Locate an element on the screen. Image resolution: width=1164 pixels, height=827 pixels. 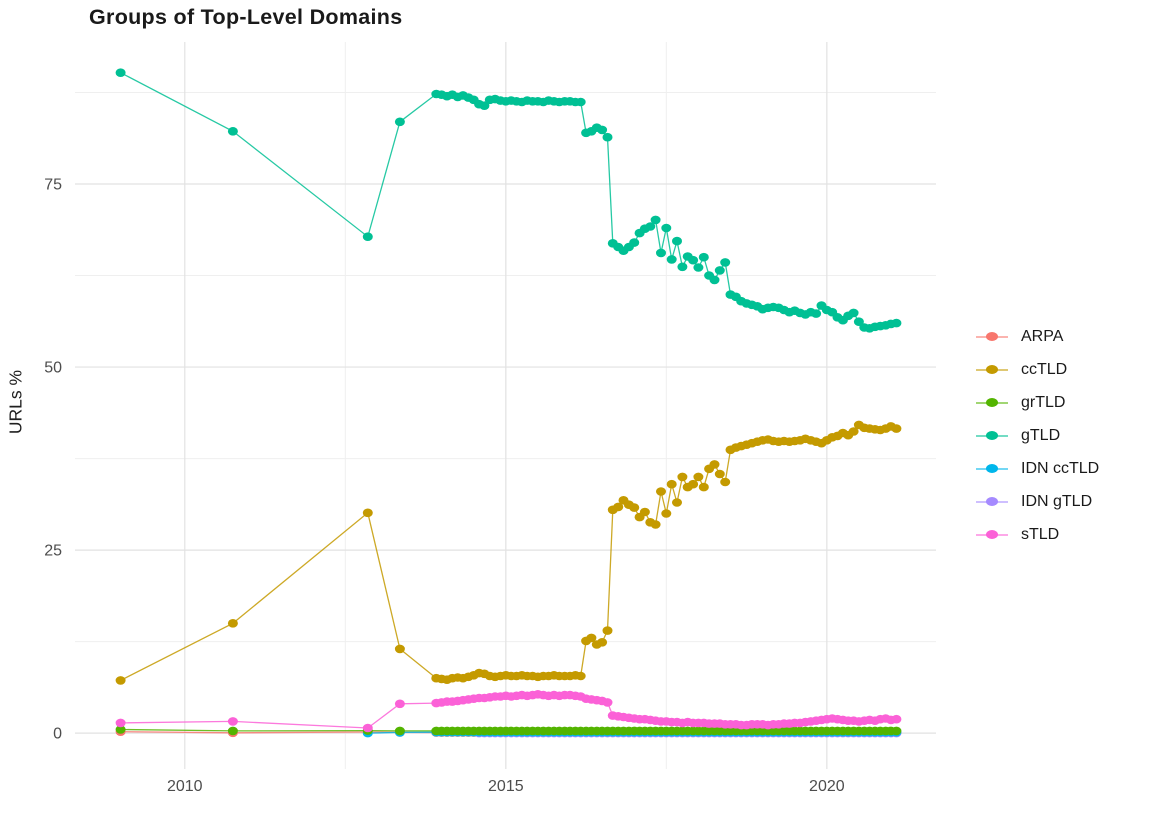
legend-label: grTLD is located at coordinates (1043, 402).